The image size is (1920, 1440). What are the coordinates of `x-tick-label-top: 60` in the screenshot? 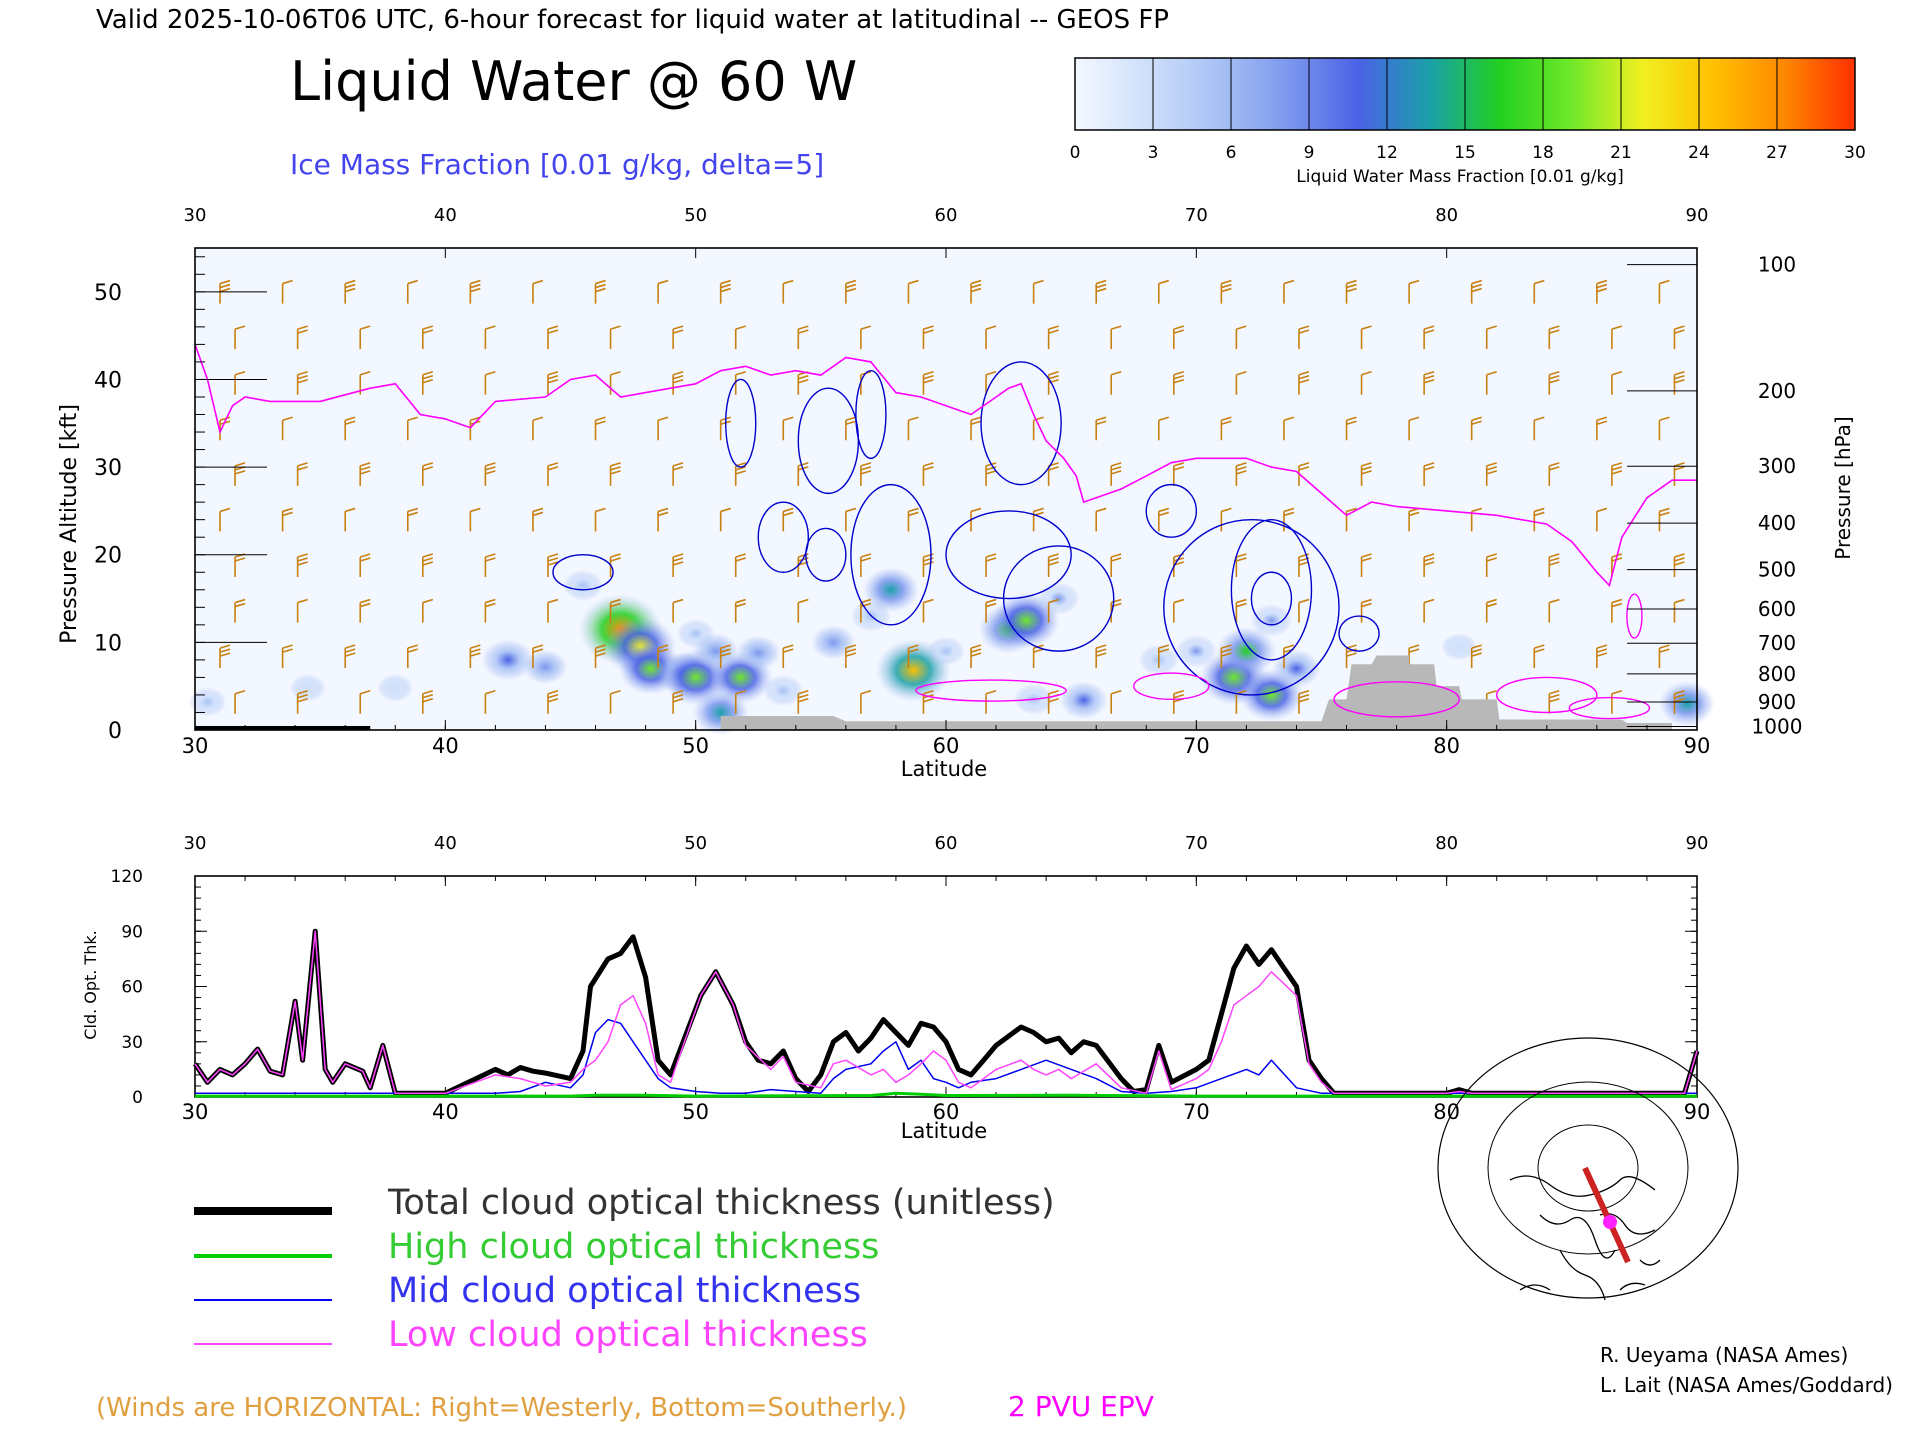 It's located at (946, 215).